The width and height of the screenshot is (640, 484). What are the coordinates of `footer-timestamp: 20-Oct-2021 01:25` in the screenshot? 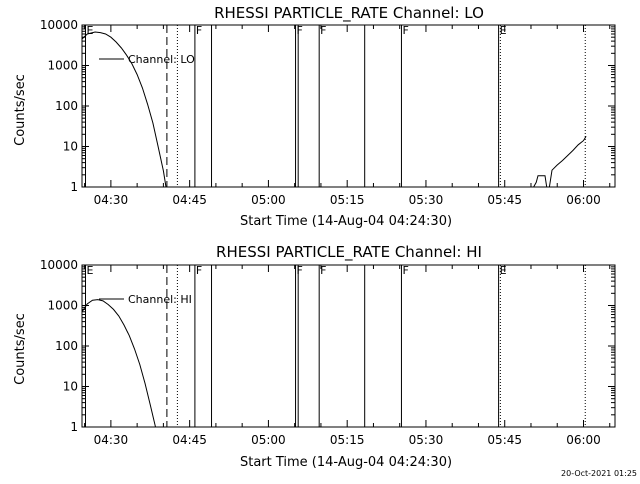 It's located at (599, 473).